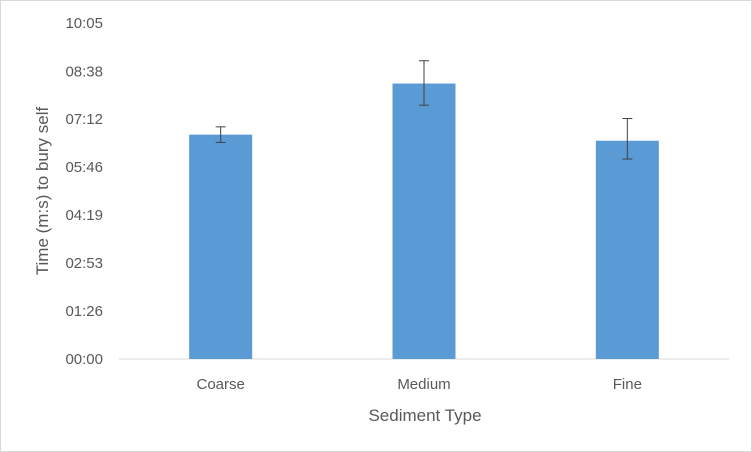 The image size is (752, 452). I want to click on bar-coarse, so click(221, 246).